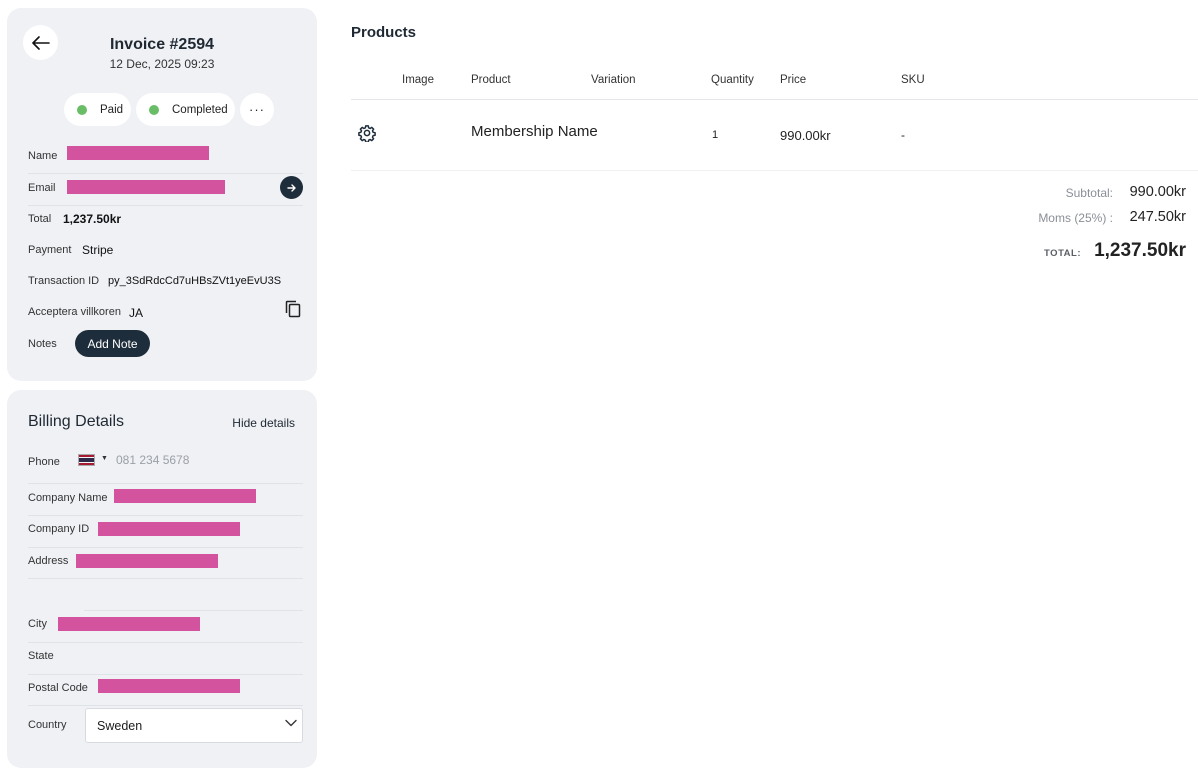 The width and height of the screenshot is (1198, 776). I want to click on company-name-row: Company Name, so click(165, 500).